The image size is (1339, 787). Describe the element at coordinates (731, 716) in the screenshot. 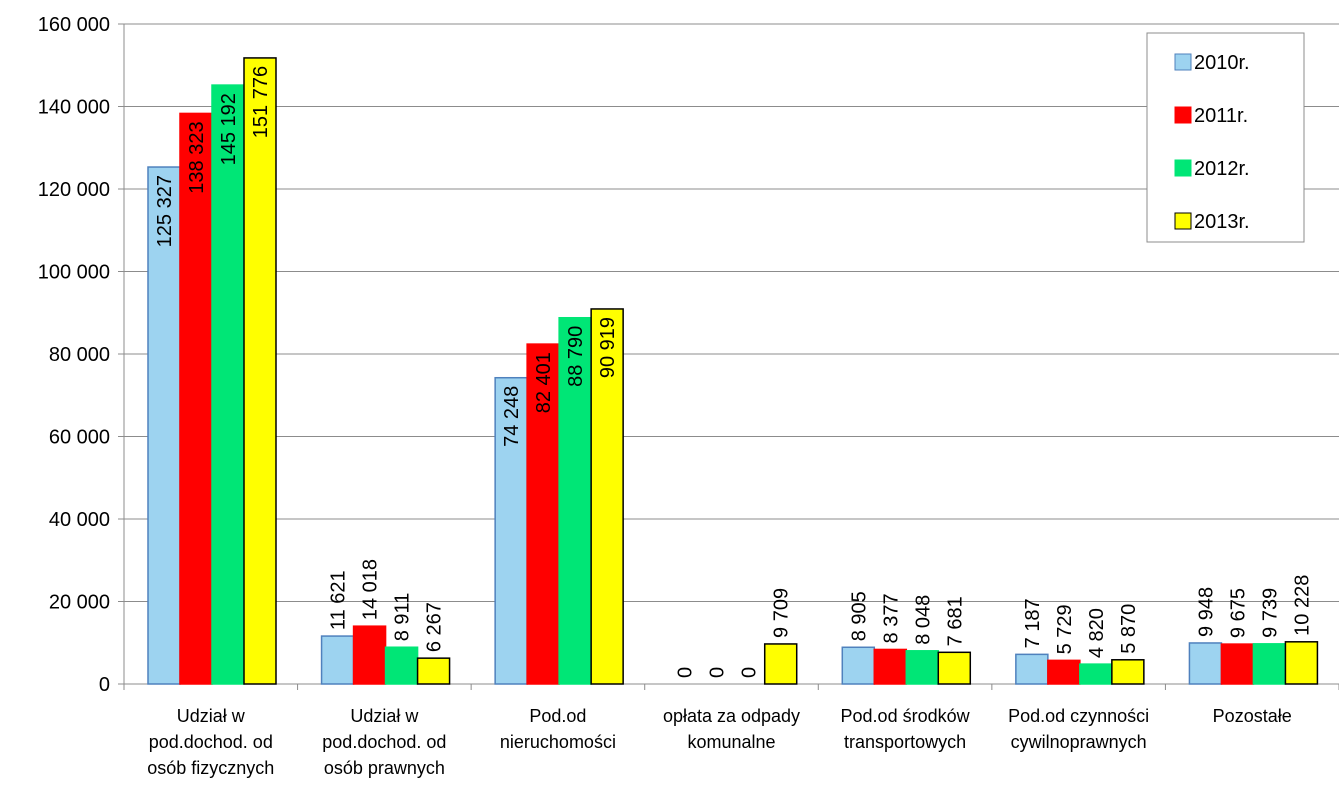

I see `x-tick-label: opłata za odpady` at that location.